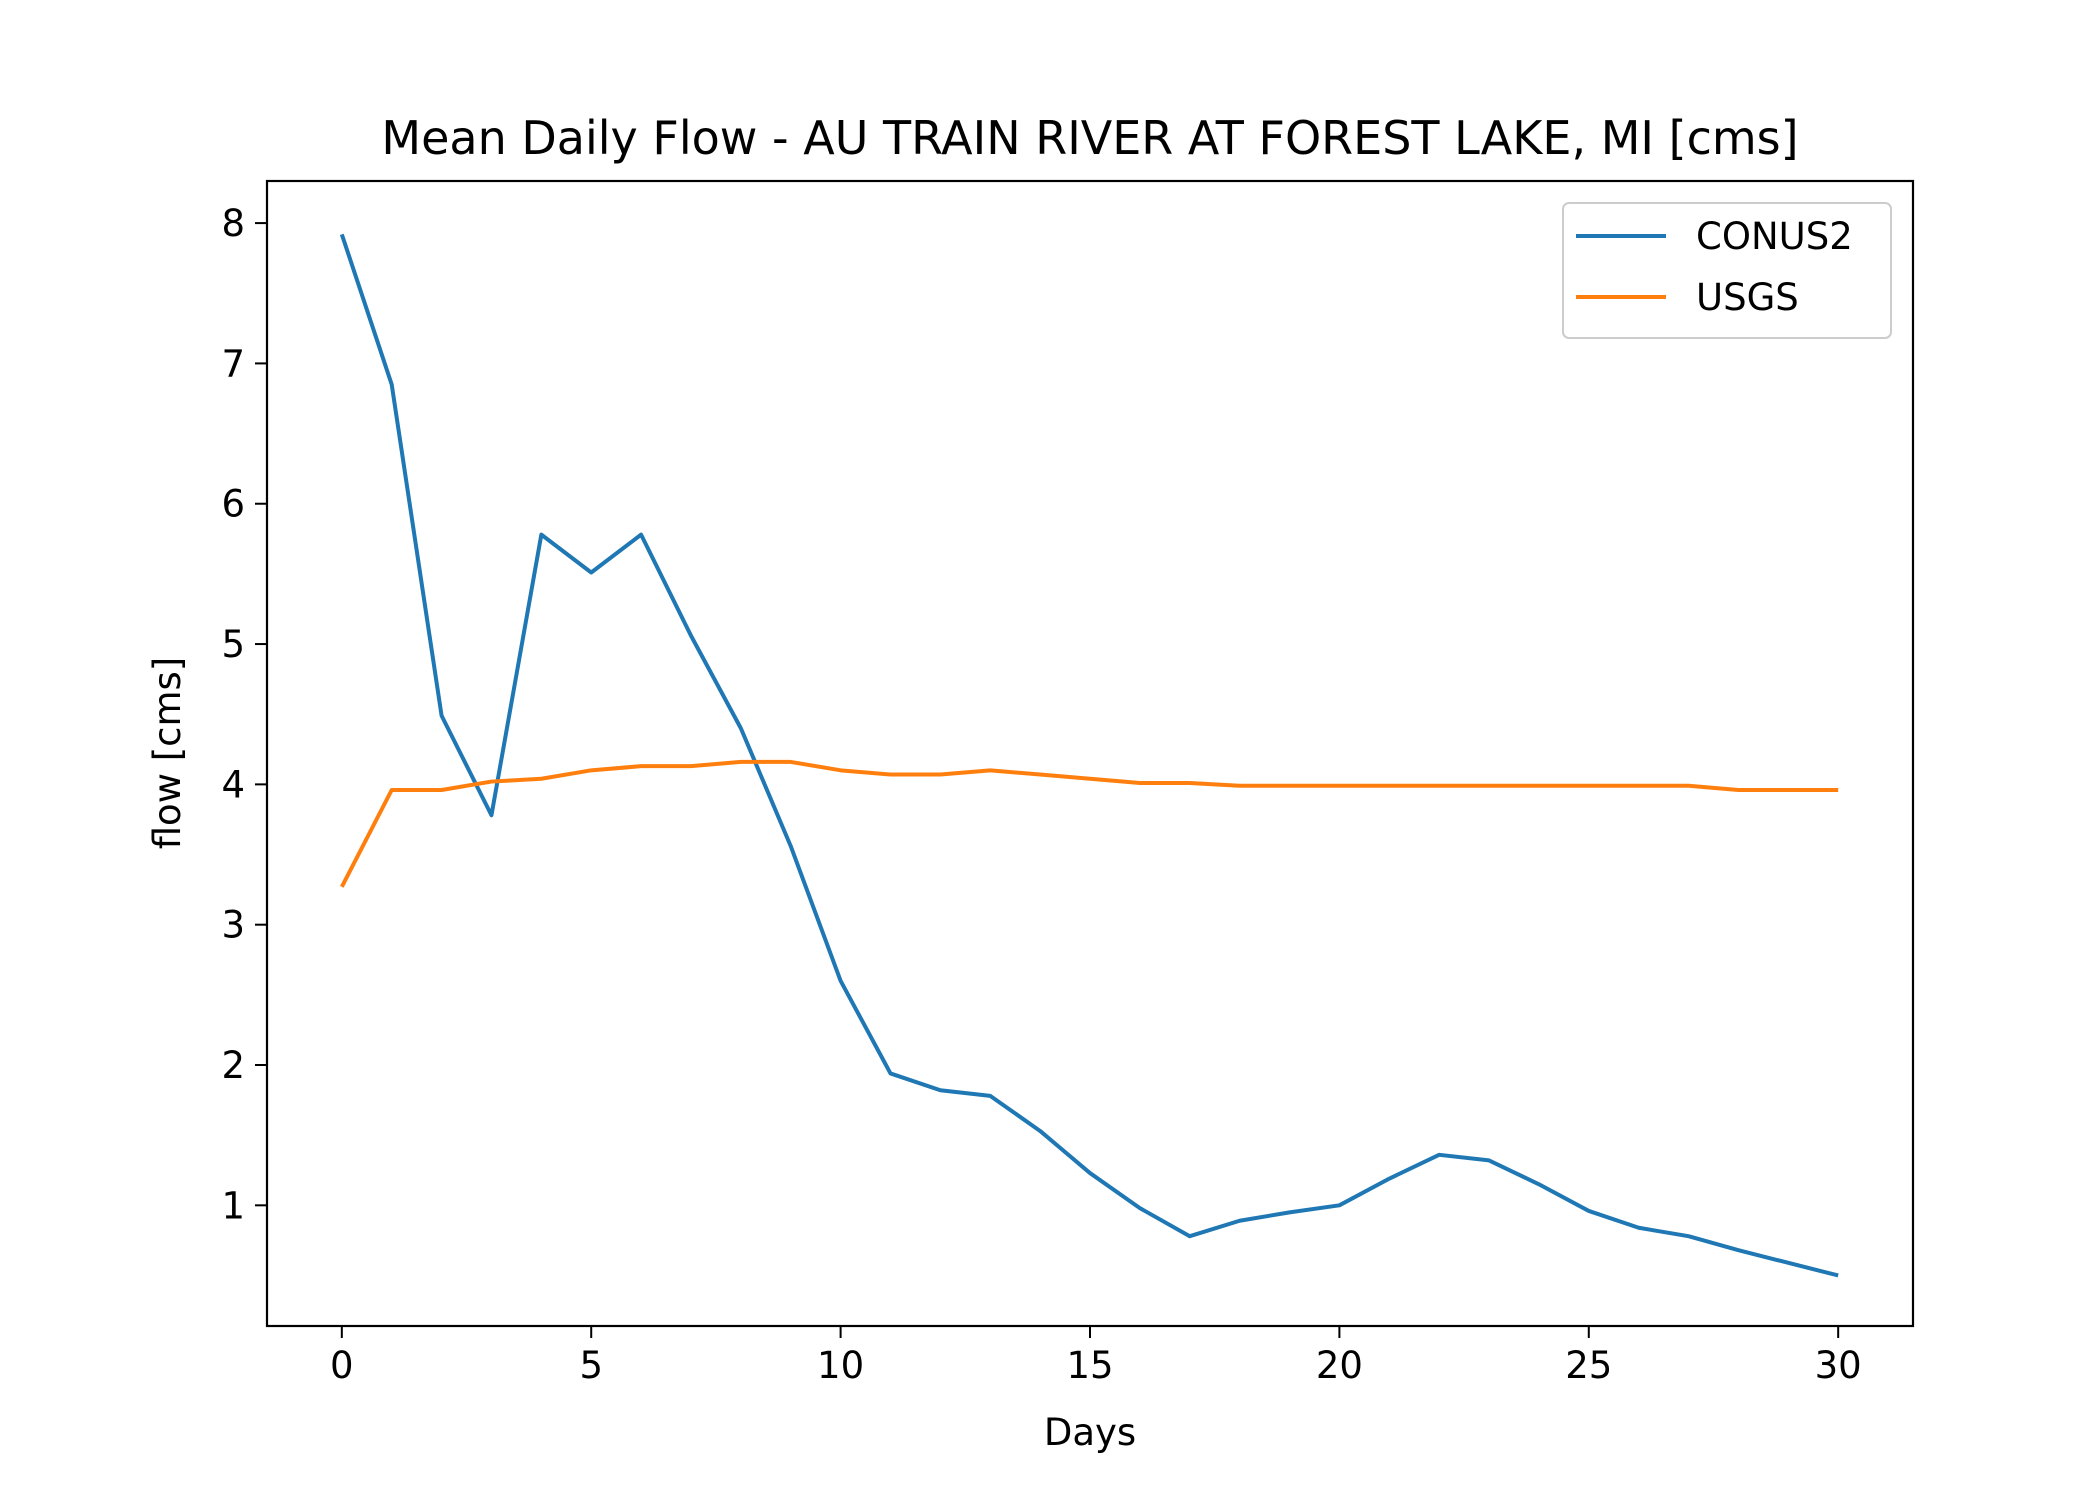 This screenshot has height=1500, width=2100. I want to click on x-tick-label: 25, so click(1588, 1365).